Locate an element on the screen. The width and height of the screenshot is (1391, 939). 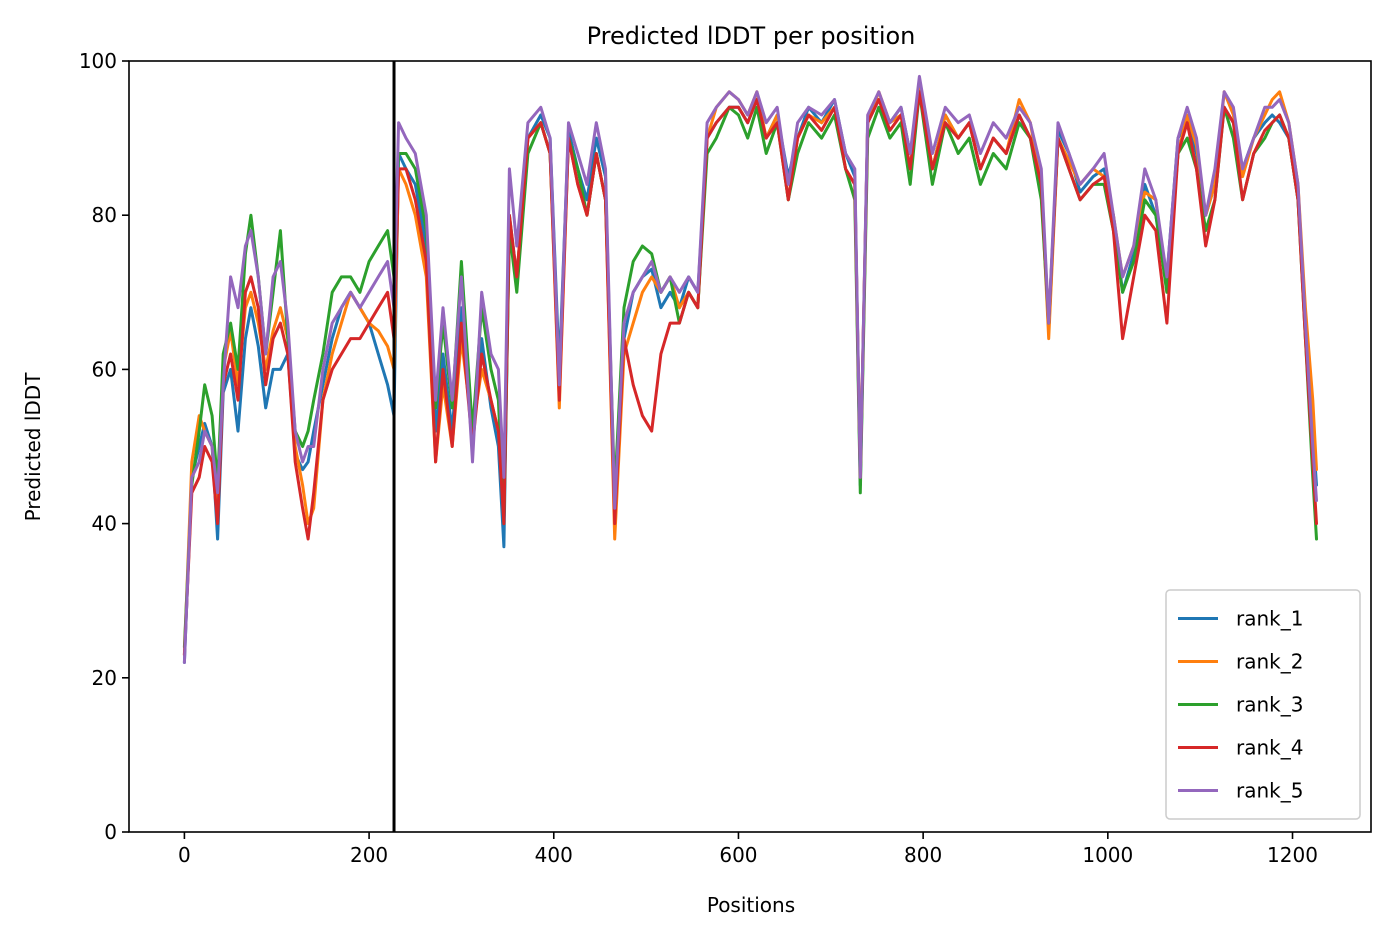
legend-label: rank_1 is located at coordinates (1269, 619).